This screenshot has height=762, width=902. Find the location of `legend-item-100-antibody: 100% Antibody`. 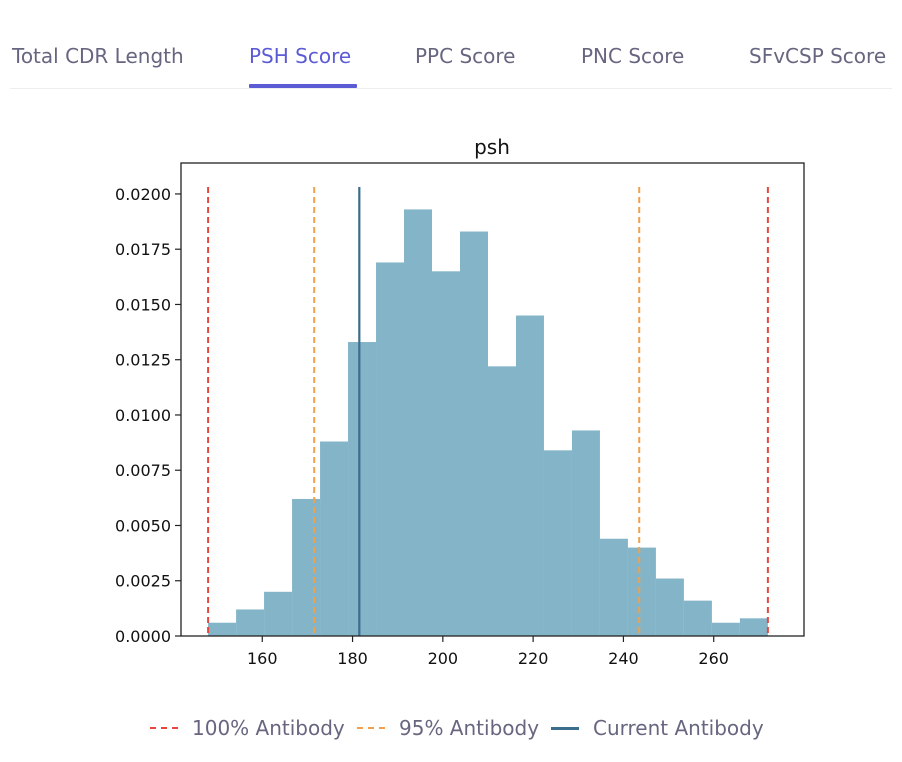

legend-item-100-antibody: 100% Antibody is located at coordinates (247, 728).